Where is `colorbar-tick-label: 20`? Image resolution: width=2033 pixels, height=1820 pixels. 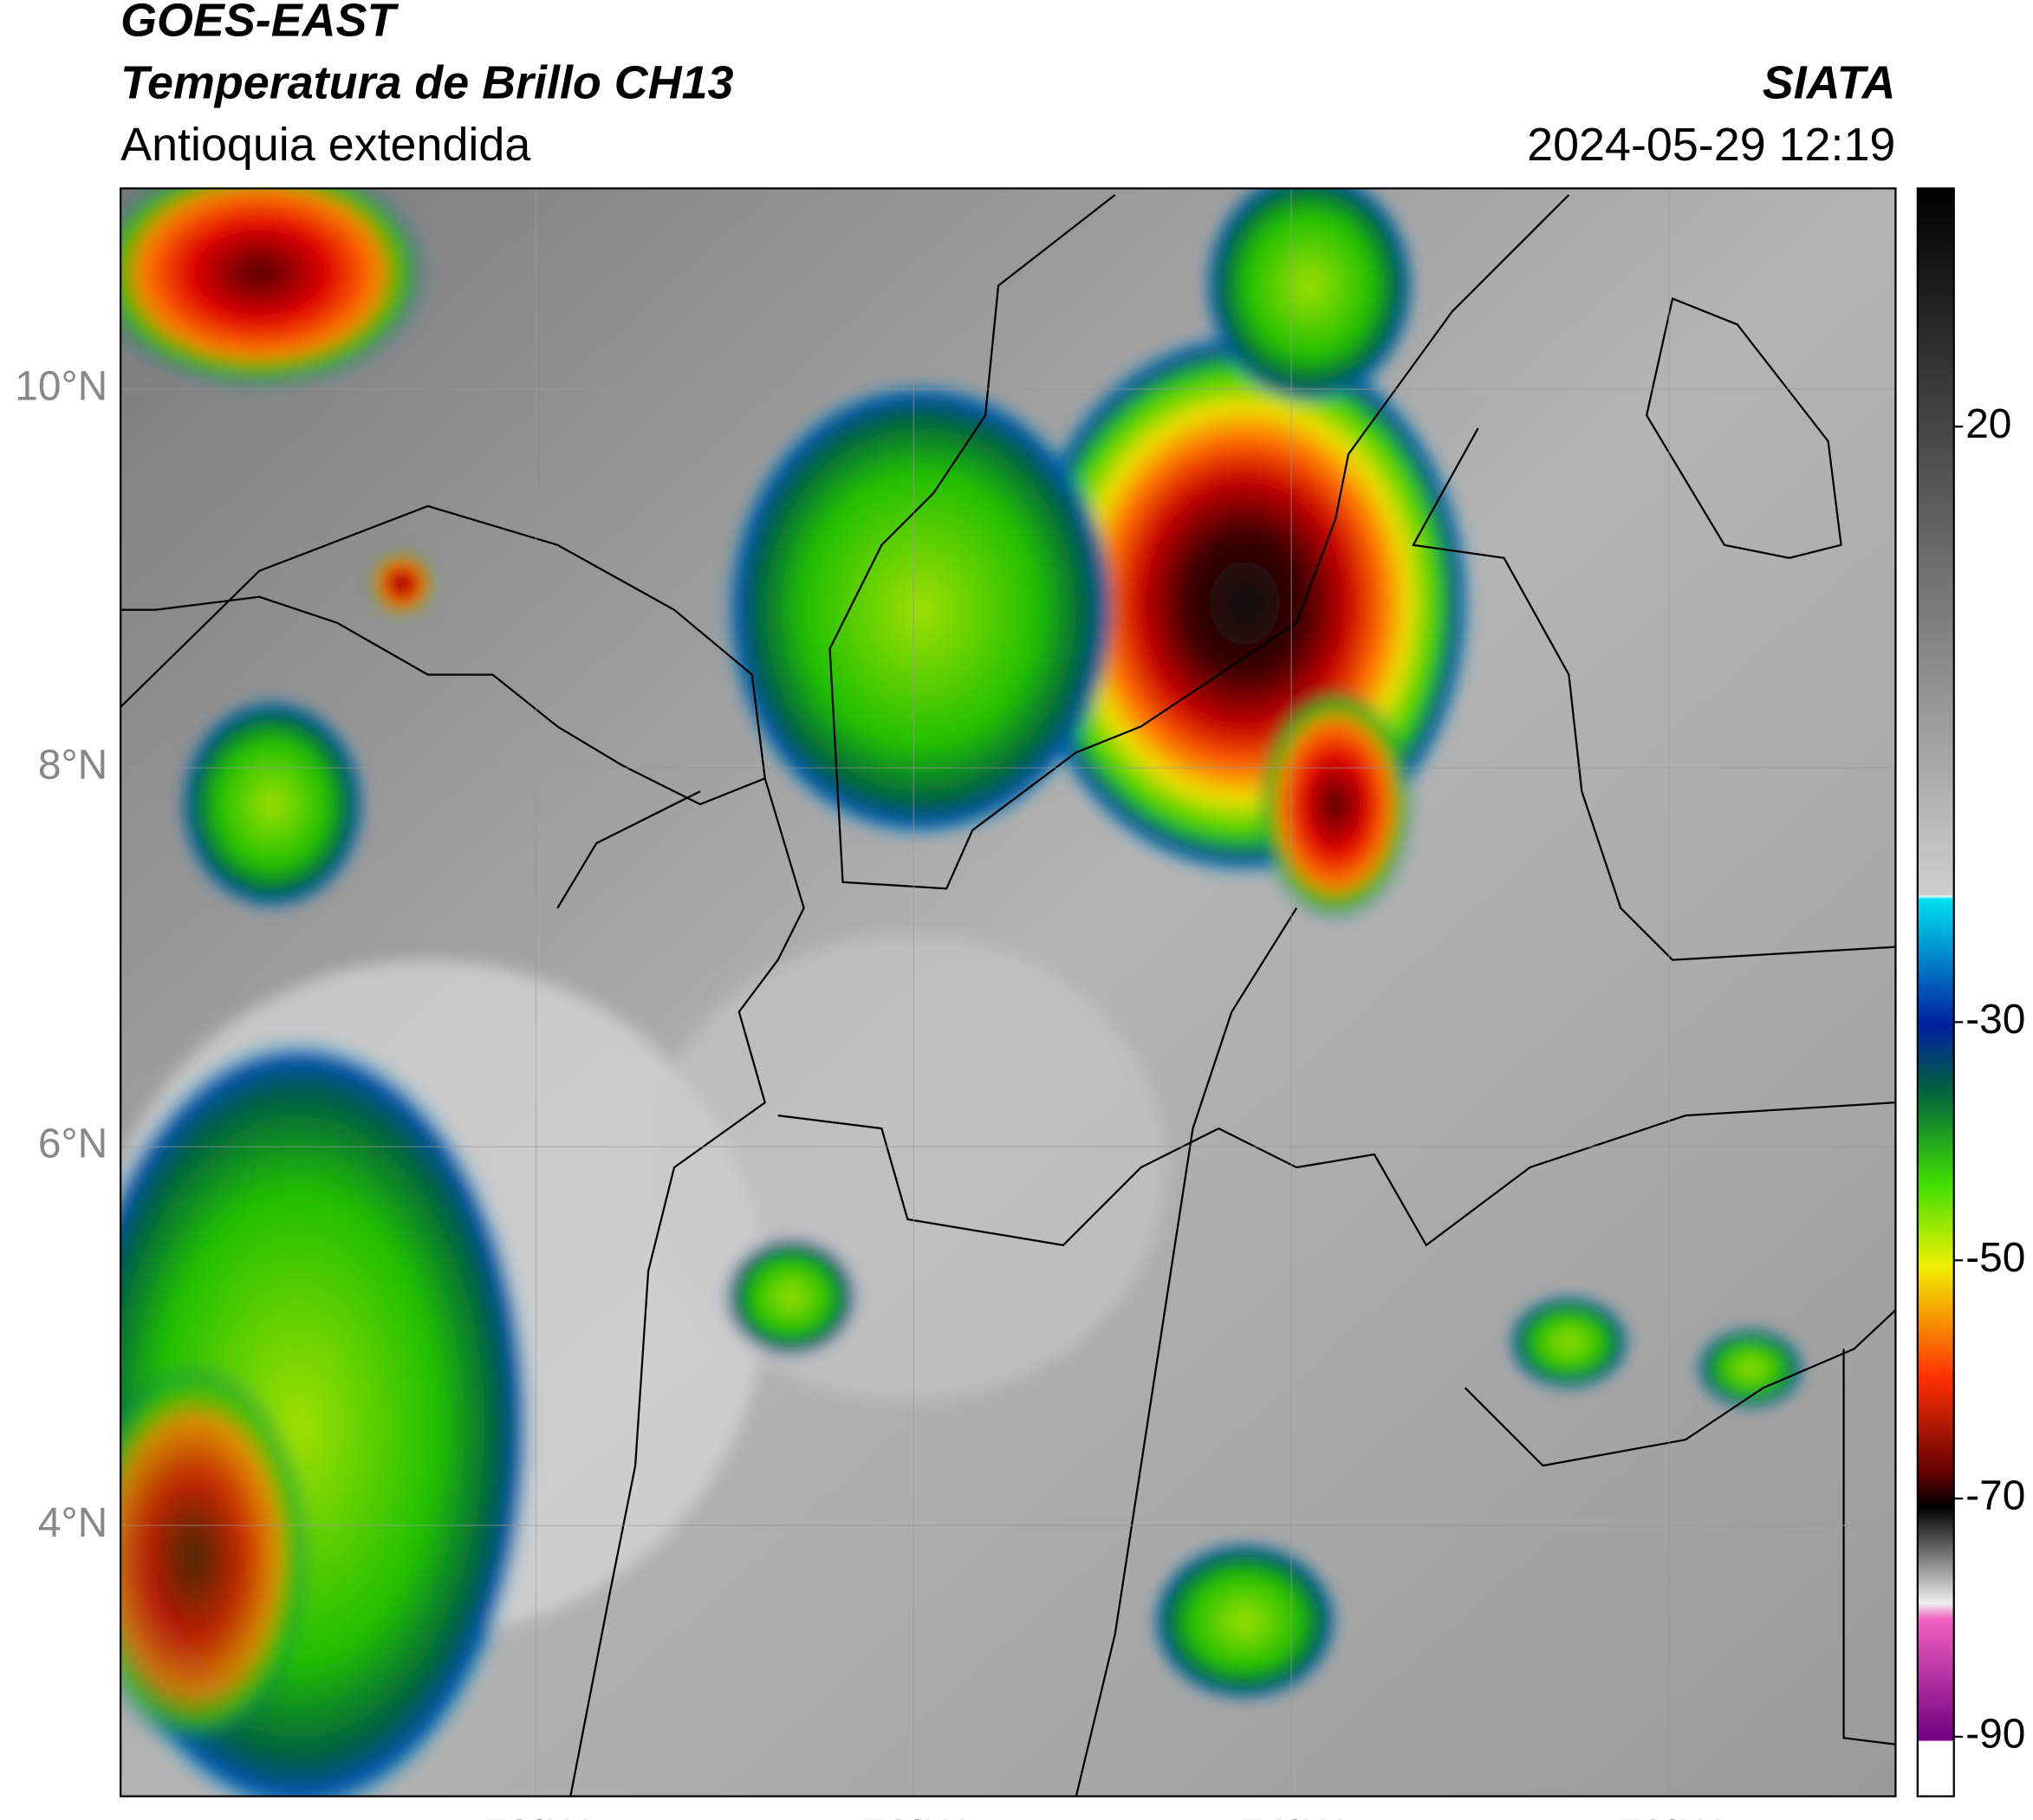 colorbar-tick-label: 20 is located at coordinates (1988, 424).